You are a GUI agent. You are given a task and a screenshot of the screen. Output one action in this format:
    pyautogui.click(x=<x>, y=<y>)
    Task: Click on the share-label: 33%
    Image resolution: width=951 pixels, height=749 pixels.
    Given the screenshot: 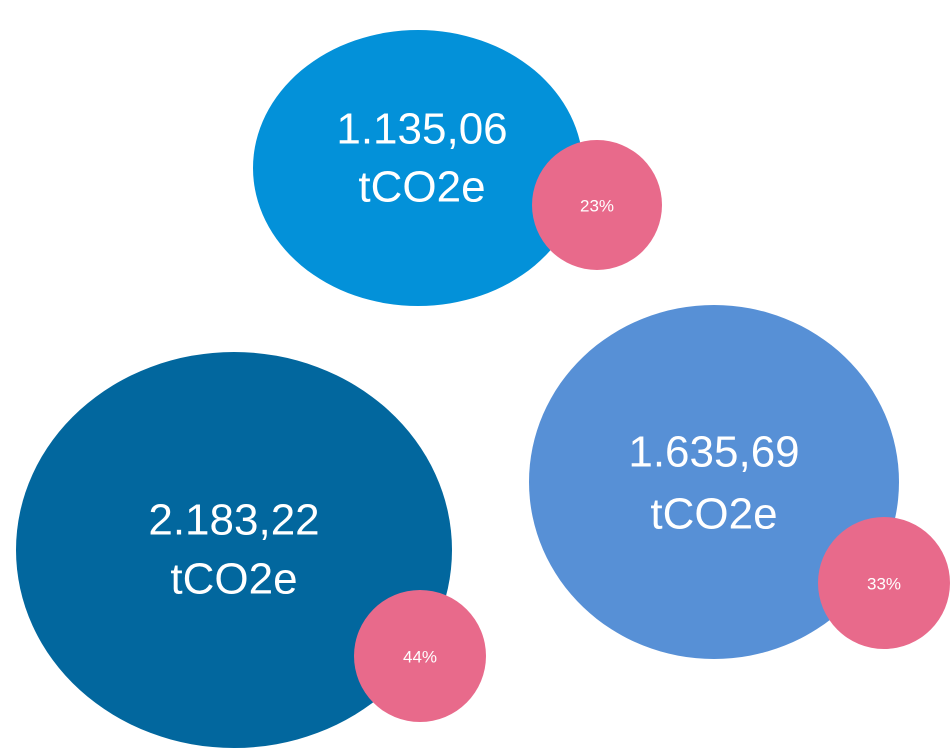 What is the action you would take?
    pyautogui.click(x=884, y=583)
    